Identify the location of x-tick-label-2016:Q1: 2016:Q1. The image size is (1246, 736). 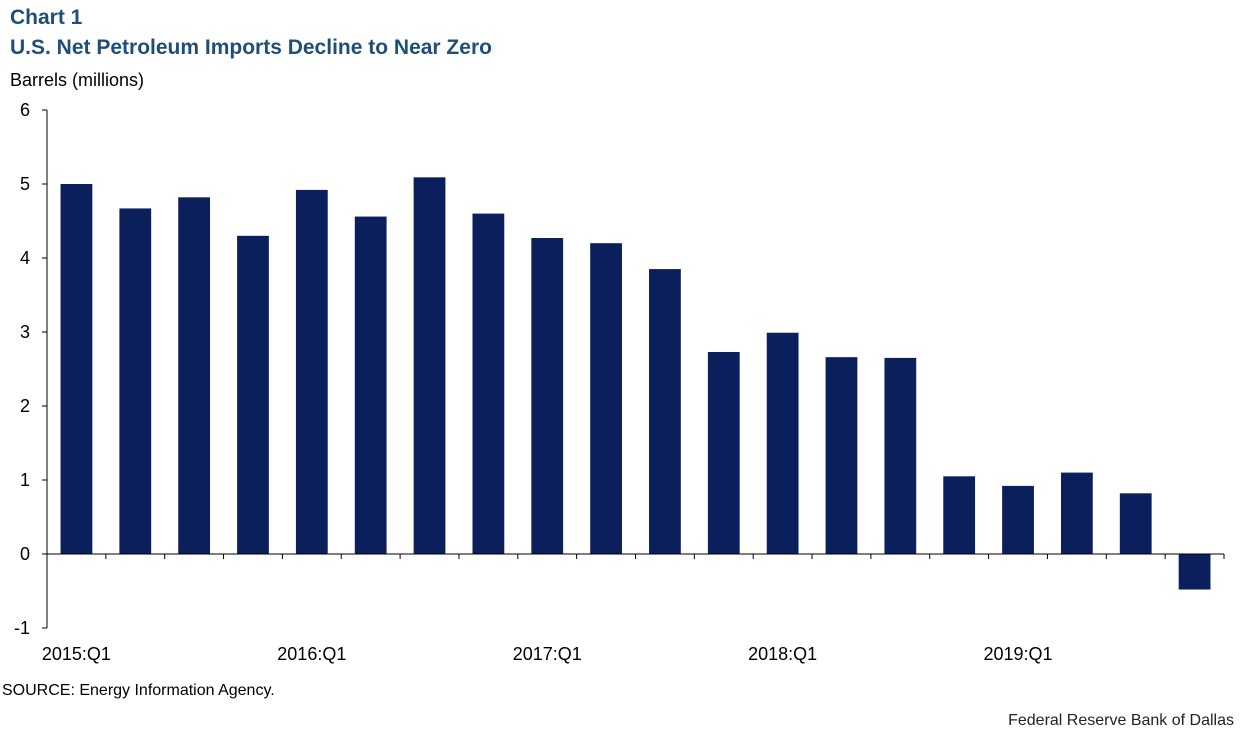
(311, 654).